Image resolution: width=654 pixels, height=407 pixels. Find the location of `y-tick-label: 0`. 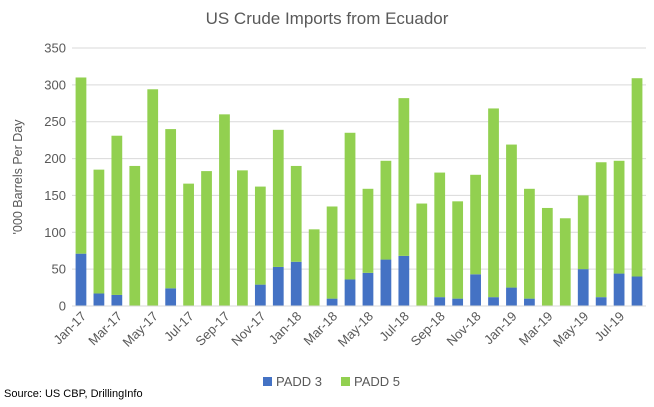

y-tick-label: 0 is located at coordinates (62, 306).